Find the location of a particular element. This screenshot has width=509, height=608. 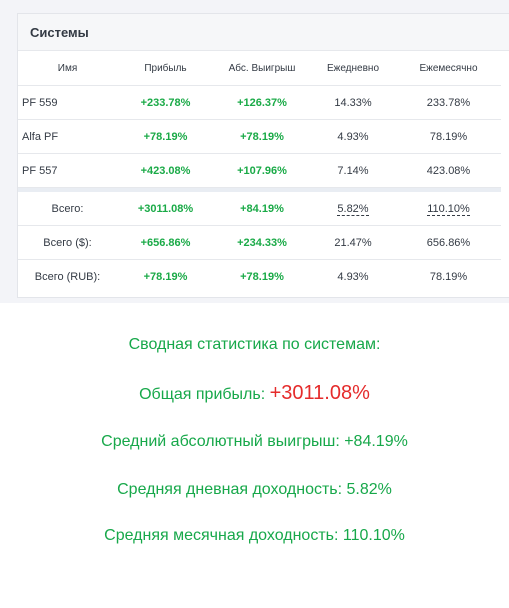

totals-row: Всего: +3011.08% +84.19% 5.82% 110.10% is located at coordinates (259, 209).